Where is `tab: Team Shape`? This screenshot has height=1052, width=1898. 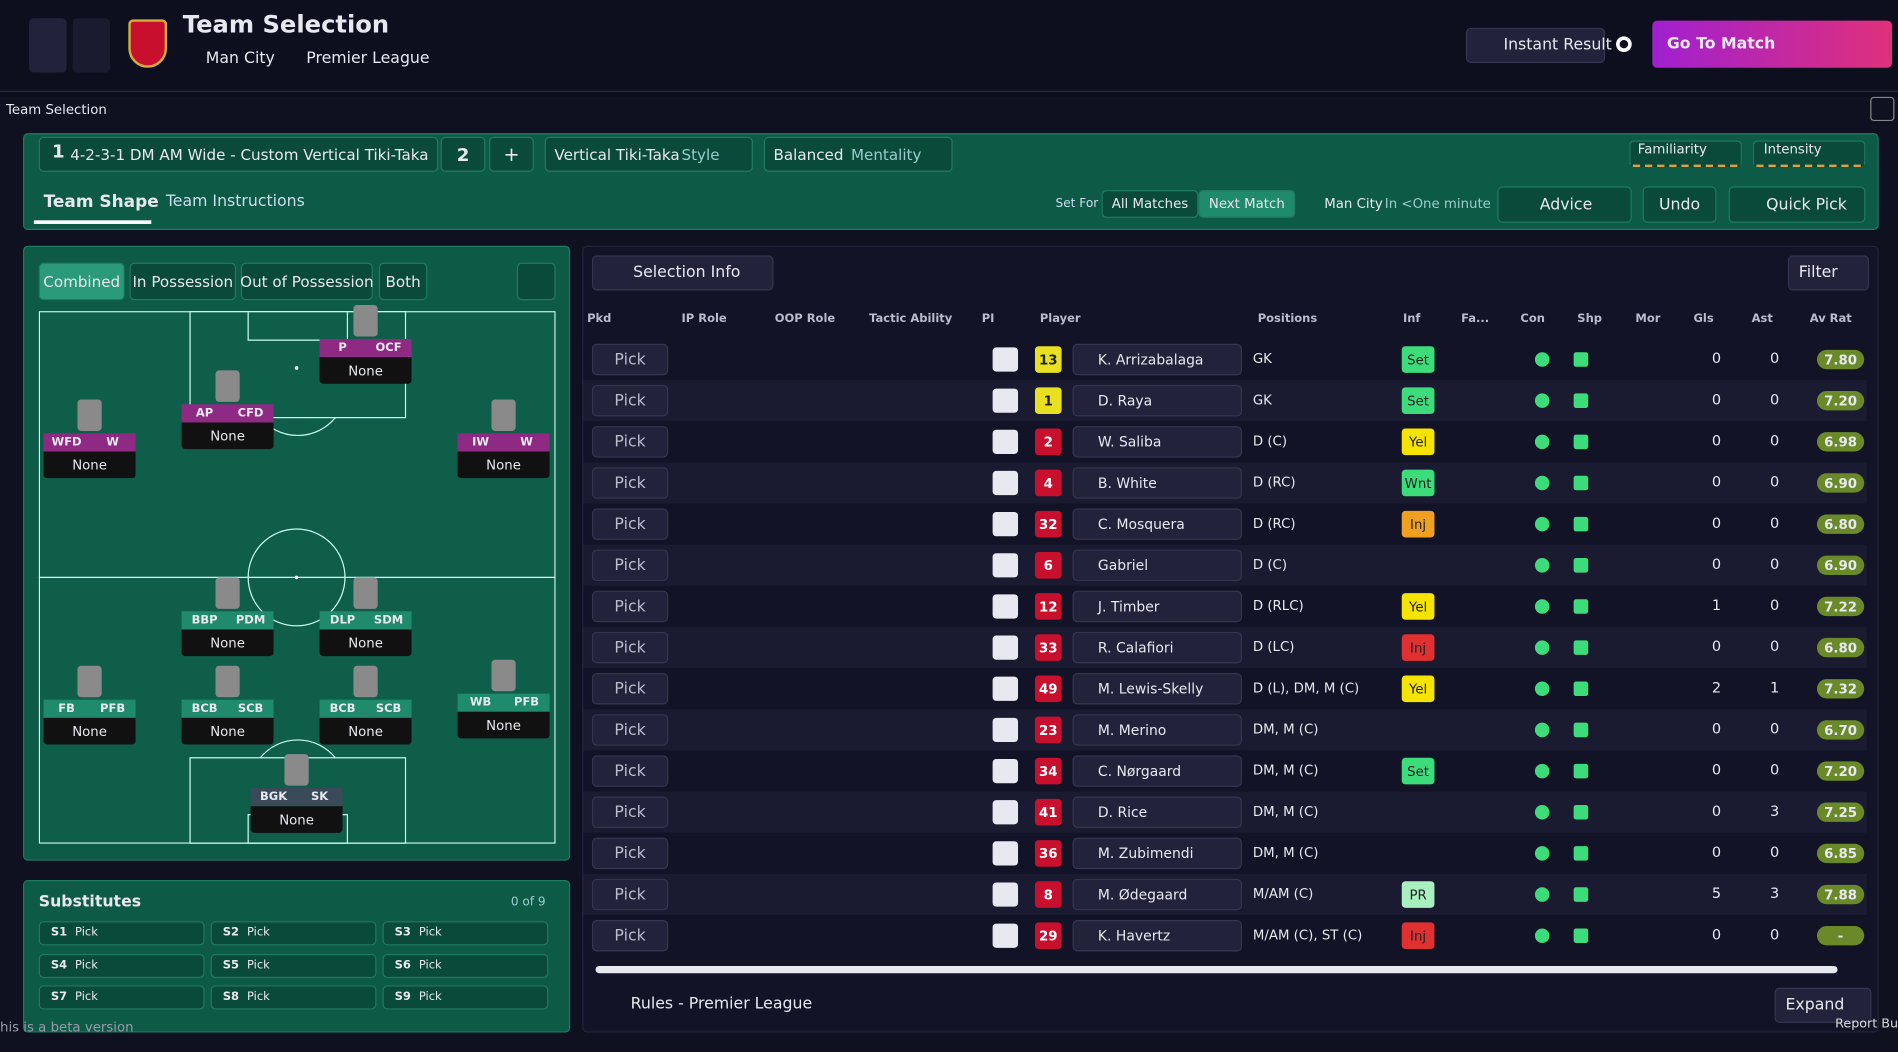
tab: Team Shape is located at coordinates (101, 202).